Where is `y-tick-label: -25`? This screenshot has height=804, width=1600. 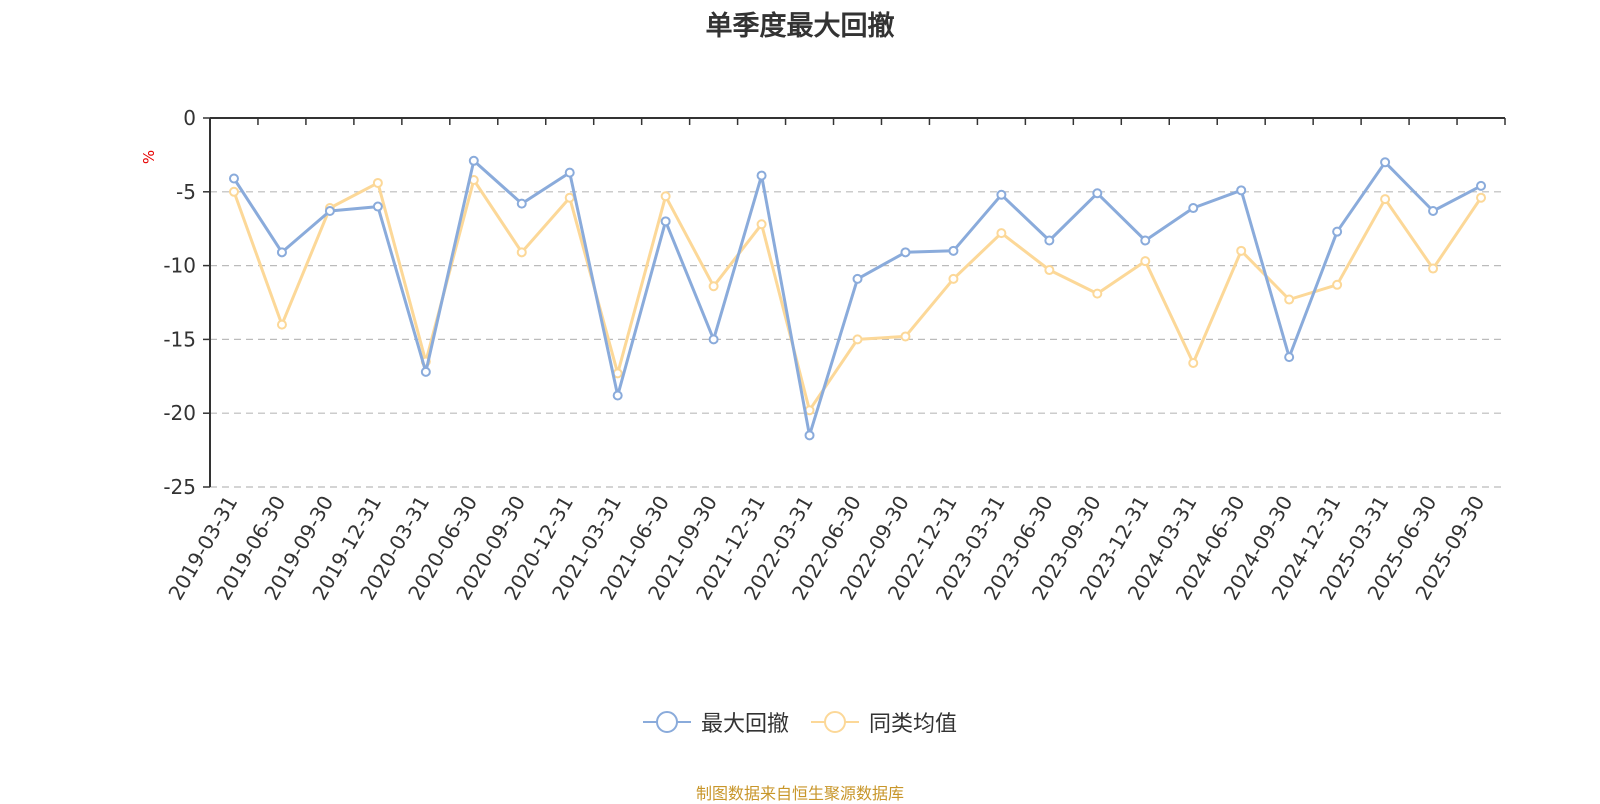
y-tick-label: -25 is located at coordinates (179, 487).